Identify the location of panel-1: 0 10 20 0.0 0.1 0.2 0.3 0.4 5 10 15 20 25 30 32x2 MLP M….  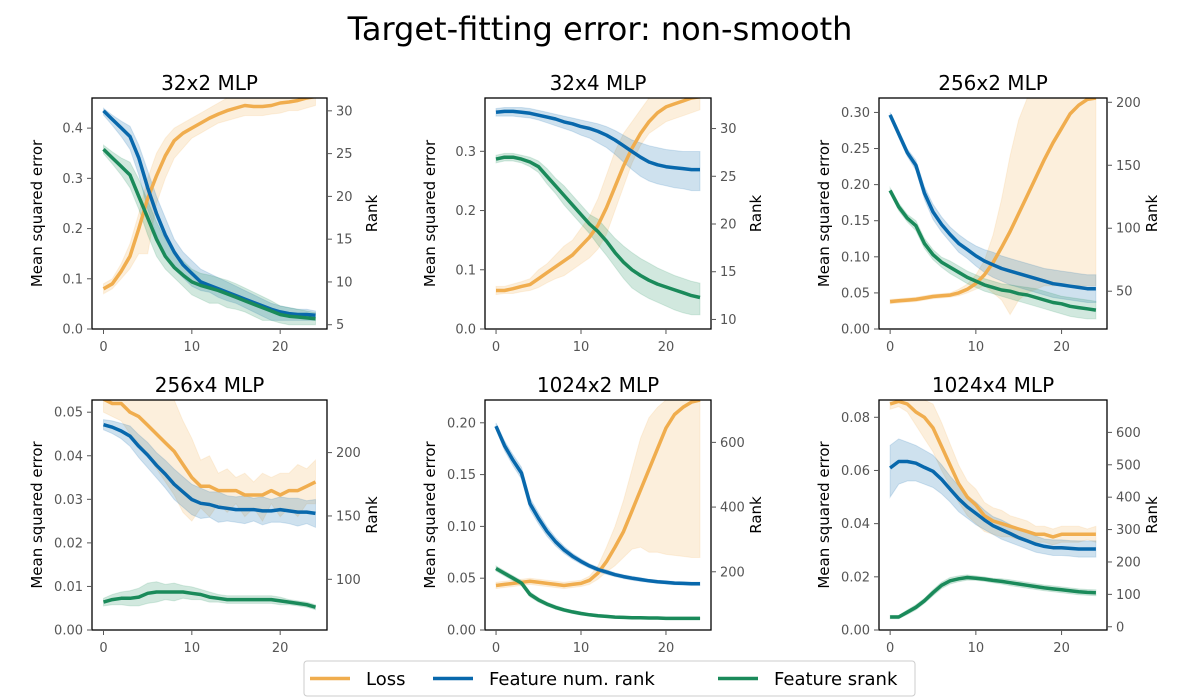
(204, 213).